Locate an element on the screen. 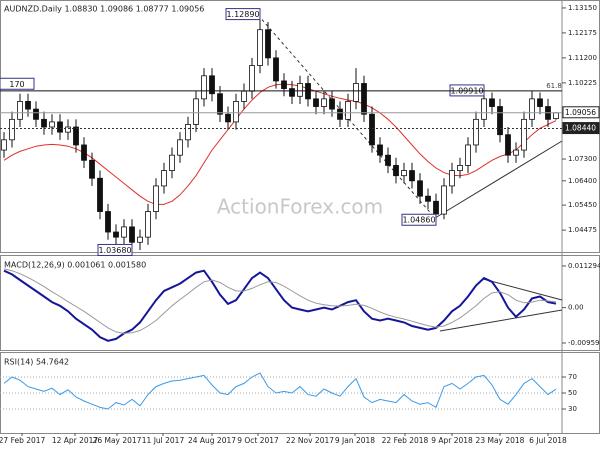 The width and height of the screenshot is (600, 450). x-tick-label: 11 Jul 2017 is located at coordinates (163, 440).